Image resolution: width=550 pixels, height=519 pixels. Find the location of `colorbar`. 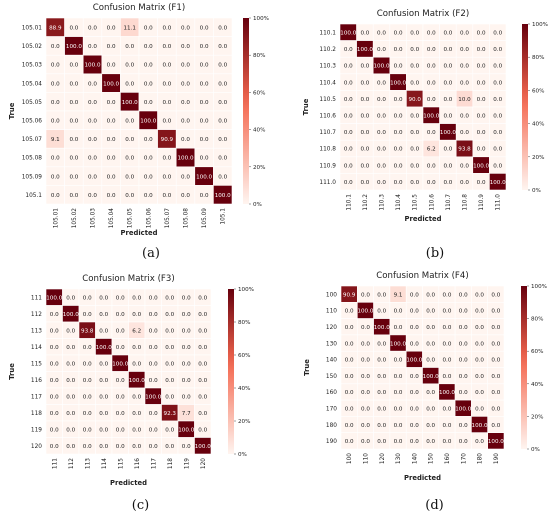

colorbar is located at coordinates (231, 371).